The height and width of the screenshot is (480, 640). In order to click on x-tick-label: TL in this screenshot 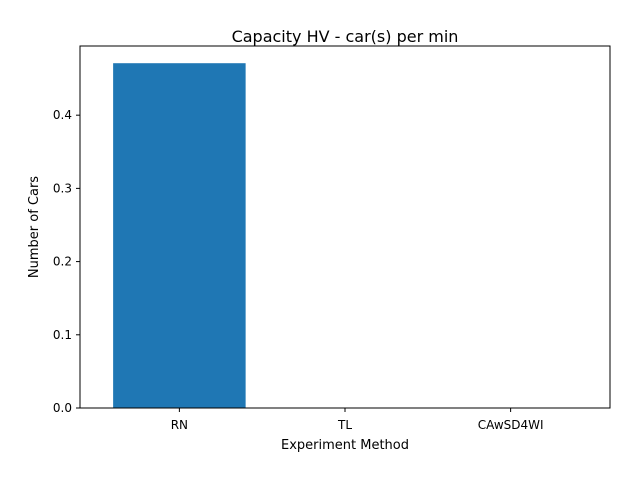, I will do `click(344, 425)`.